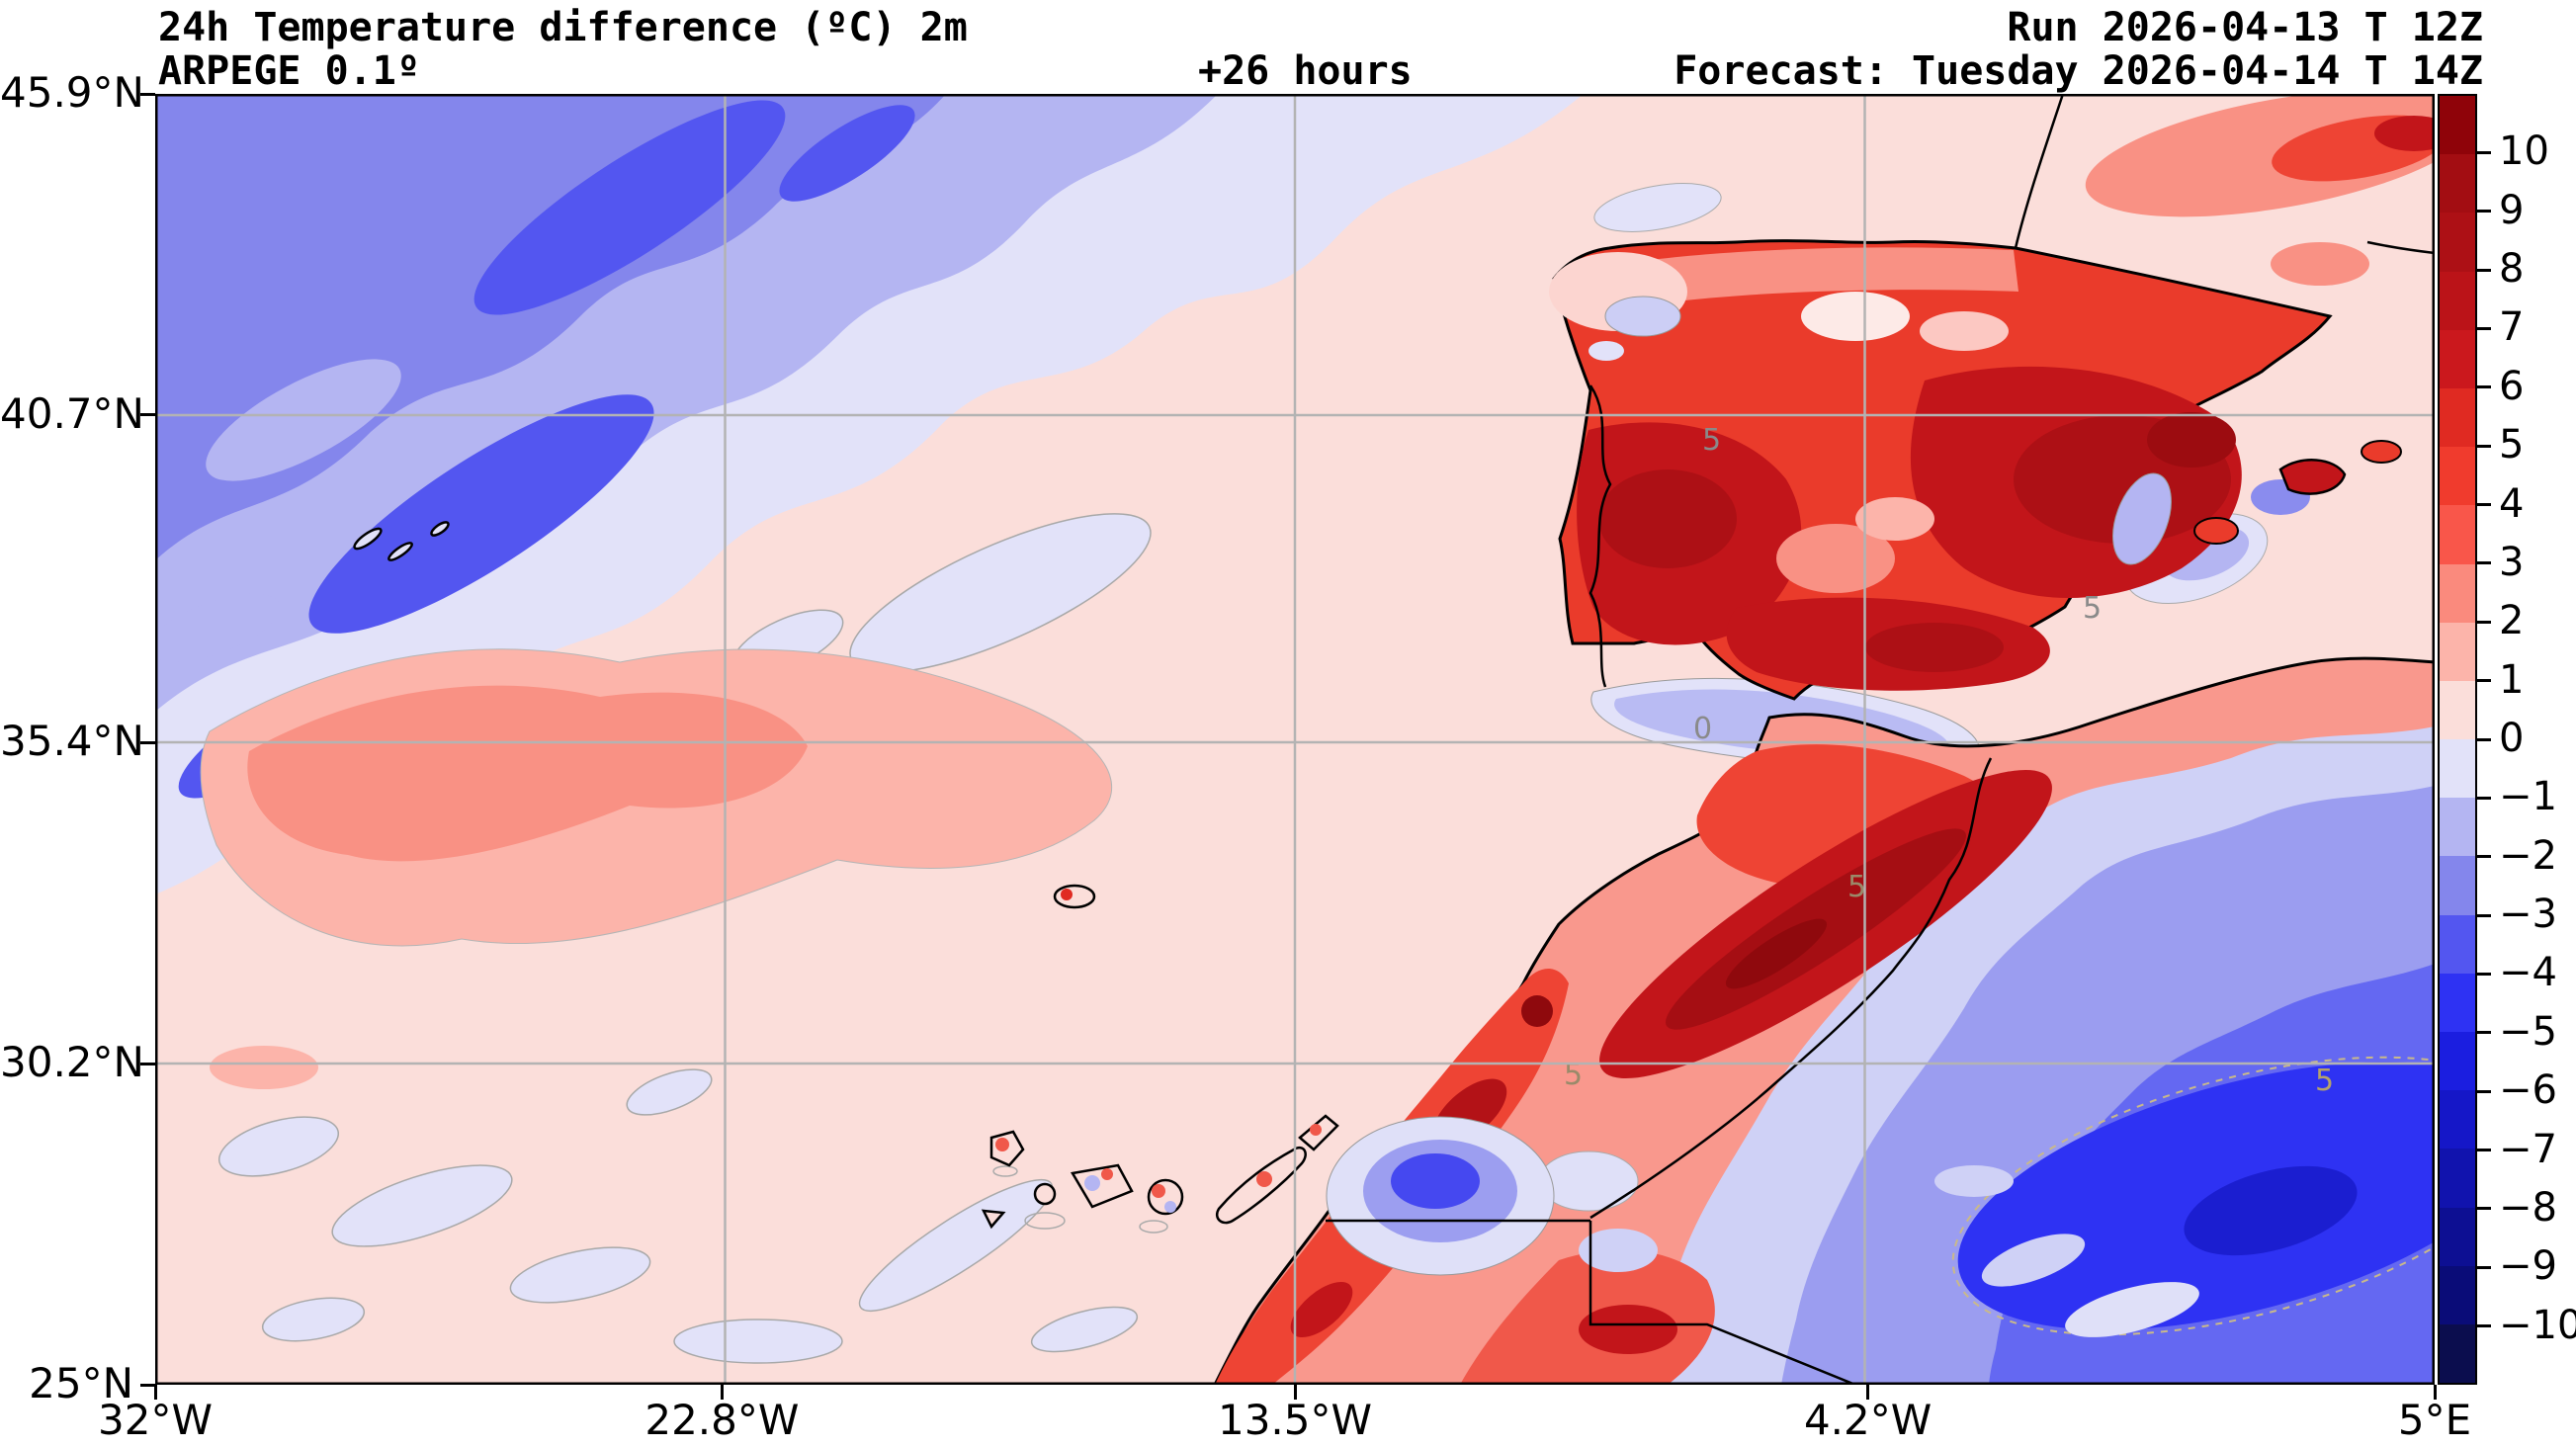 This screenshot has height=1448, width=2576. I want to click on colorbar-tick-label: 0, so click(2512, 738).